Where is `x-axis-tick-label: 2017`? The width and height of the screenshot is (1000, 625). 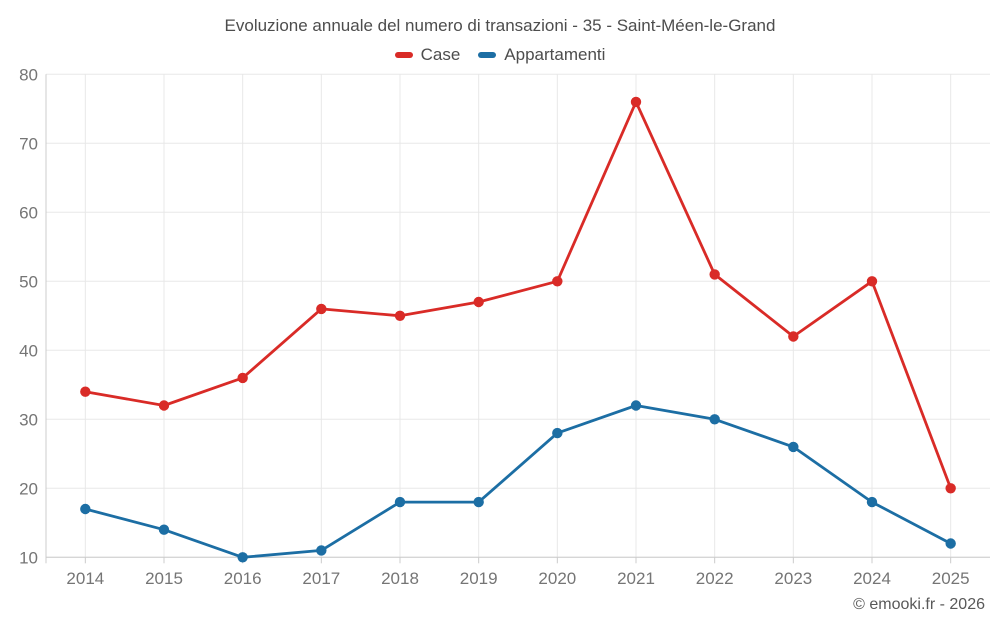 x-axis-tick-label: 2017 is located at coordinates (321, 578).